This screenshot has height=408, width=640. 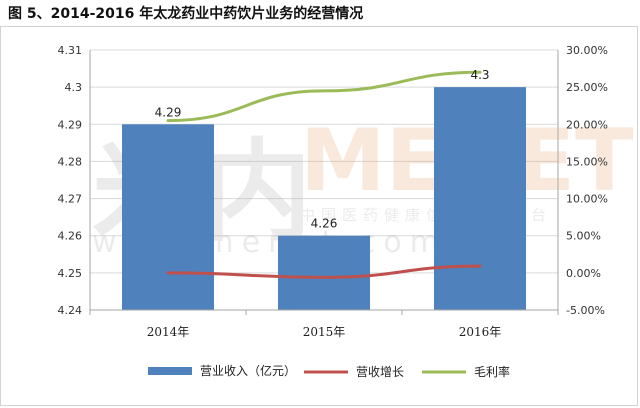 What do you see at coordinates (170, 371) in the screenshot?
I see `legend-swatch-bar` at bounding box center [170, 371].